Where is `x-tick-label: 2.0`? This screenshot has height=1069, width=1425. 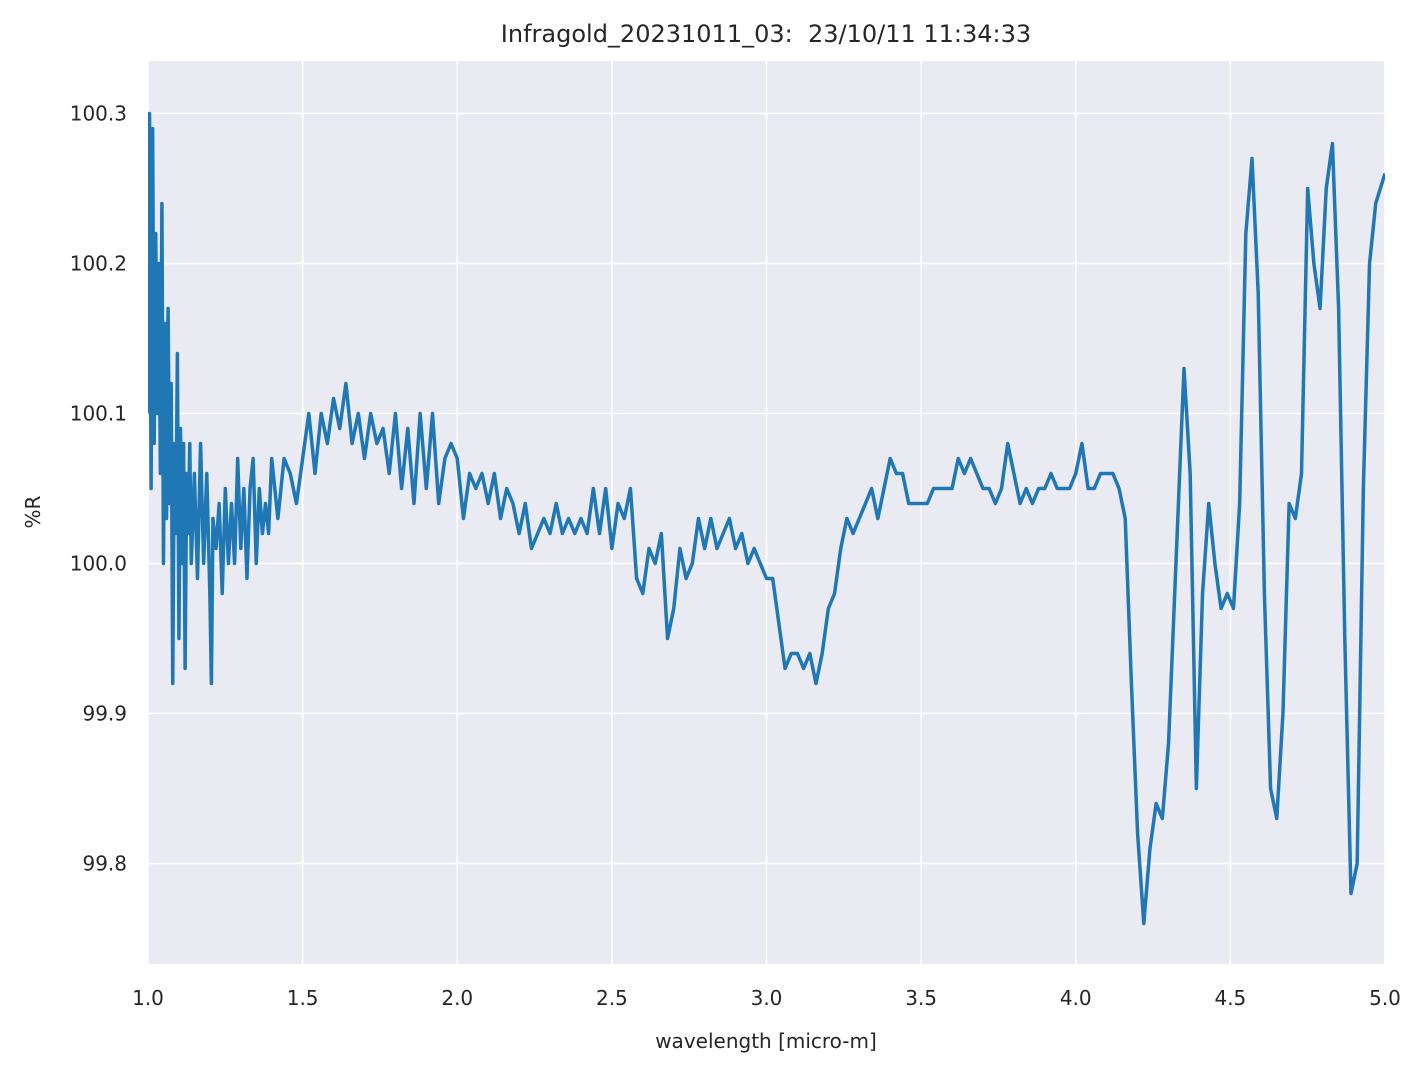 x-tick-label: 2.0 is located at coordinates (457, 998).